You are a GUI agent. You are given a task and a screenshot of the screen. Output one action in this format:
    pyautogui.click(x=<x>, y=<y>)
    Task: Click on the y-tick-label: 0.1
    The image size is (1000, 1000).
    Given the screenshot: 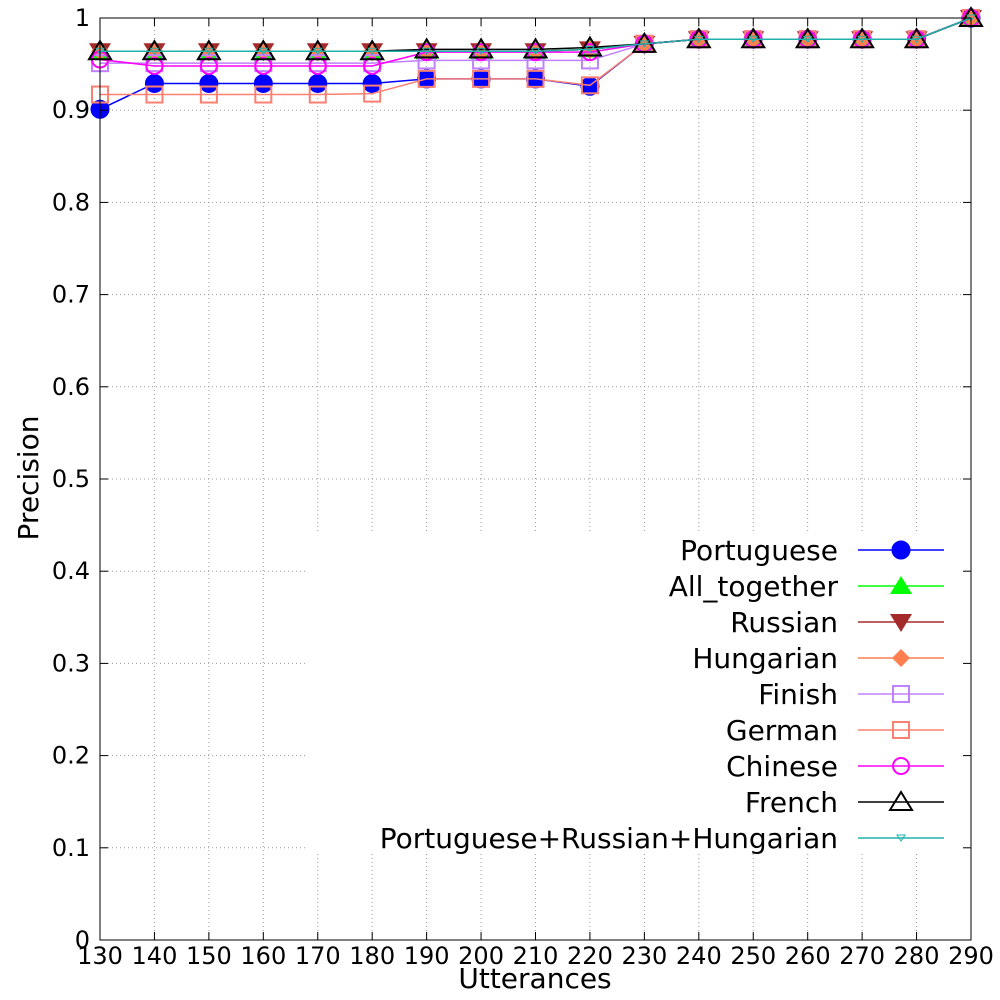 What is the action you would take?
    pyautogui.click(x=71, y=848)
    